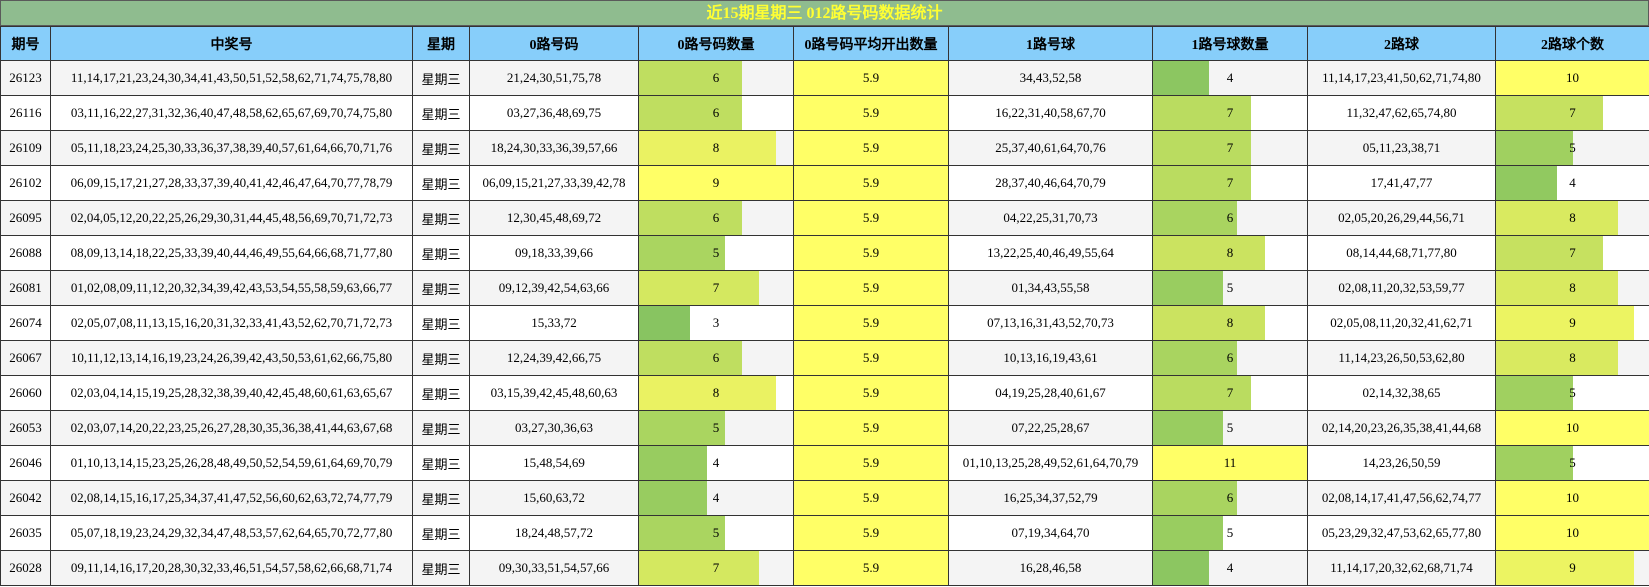  Describe the element at coordinates (1050, 358) in the screenshot. I see `road1-numbers-cell: 10,13,16,19,43,61` at that location.